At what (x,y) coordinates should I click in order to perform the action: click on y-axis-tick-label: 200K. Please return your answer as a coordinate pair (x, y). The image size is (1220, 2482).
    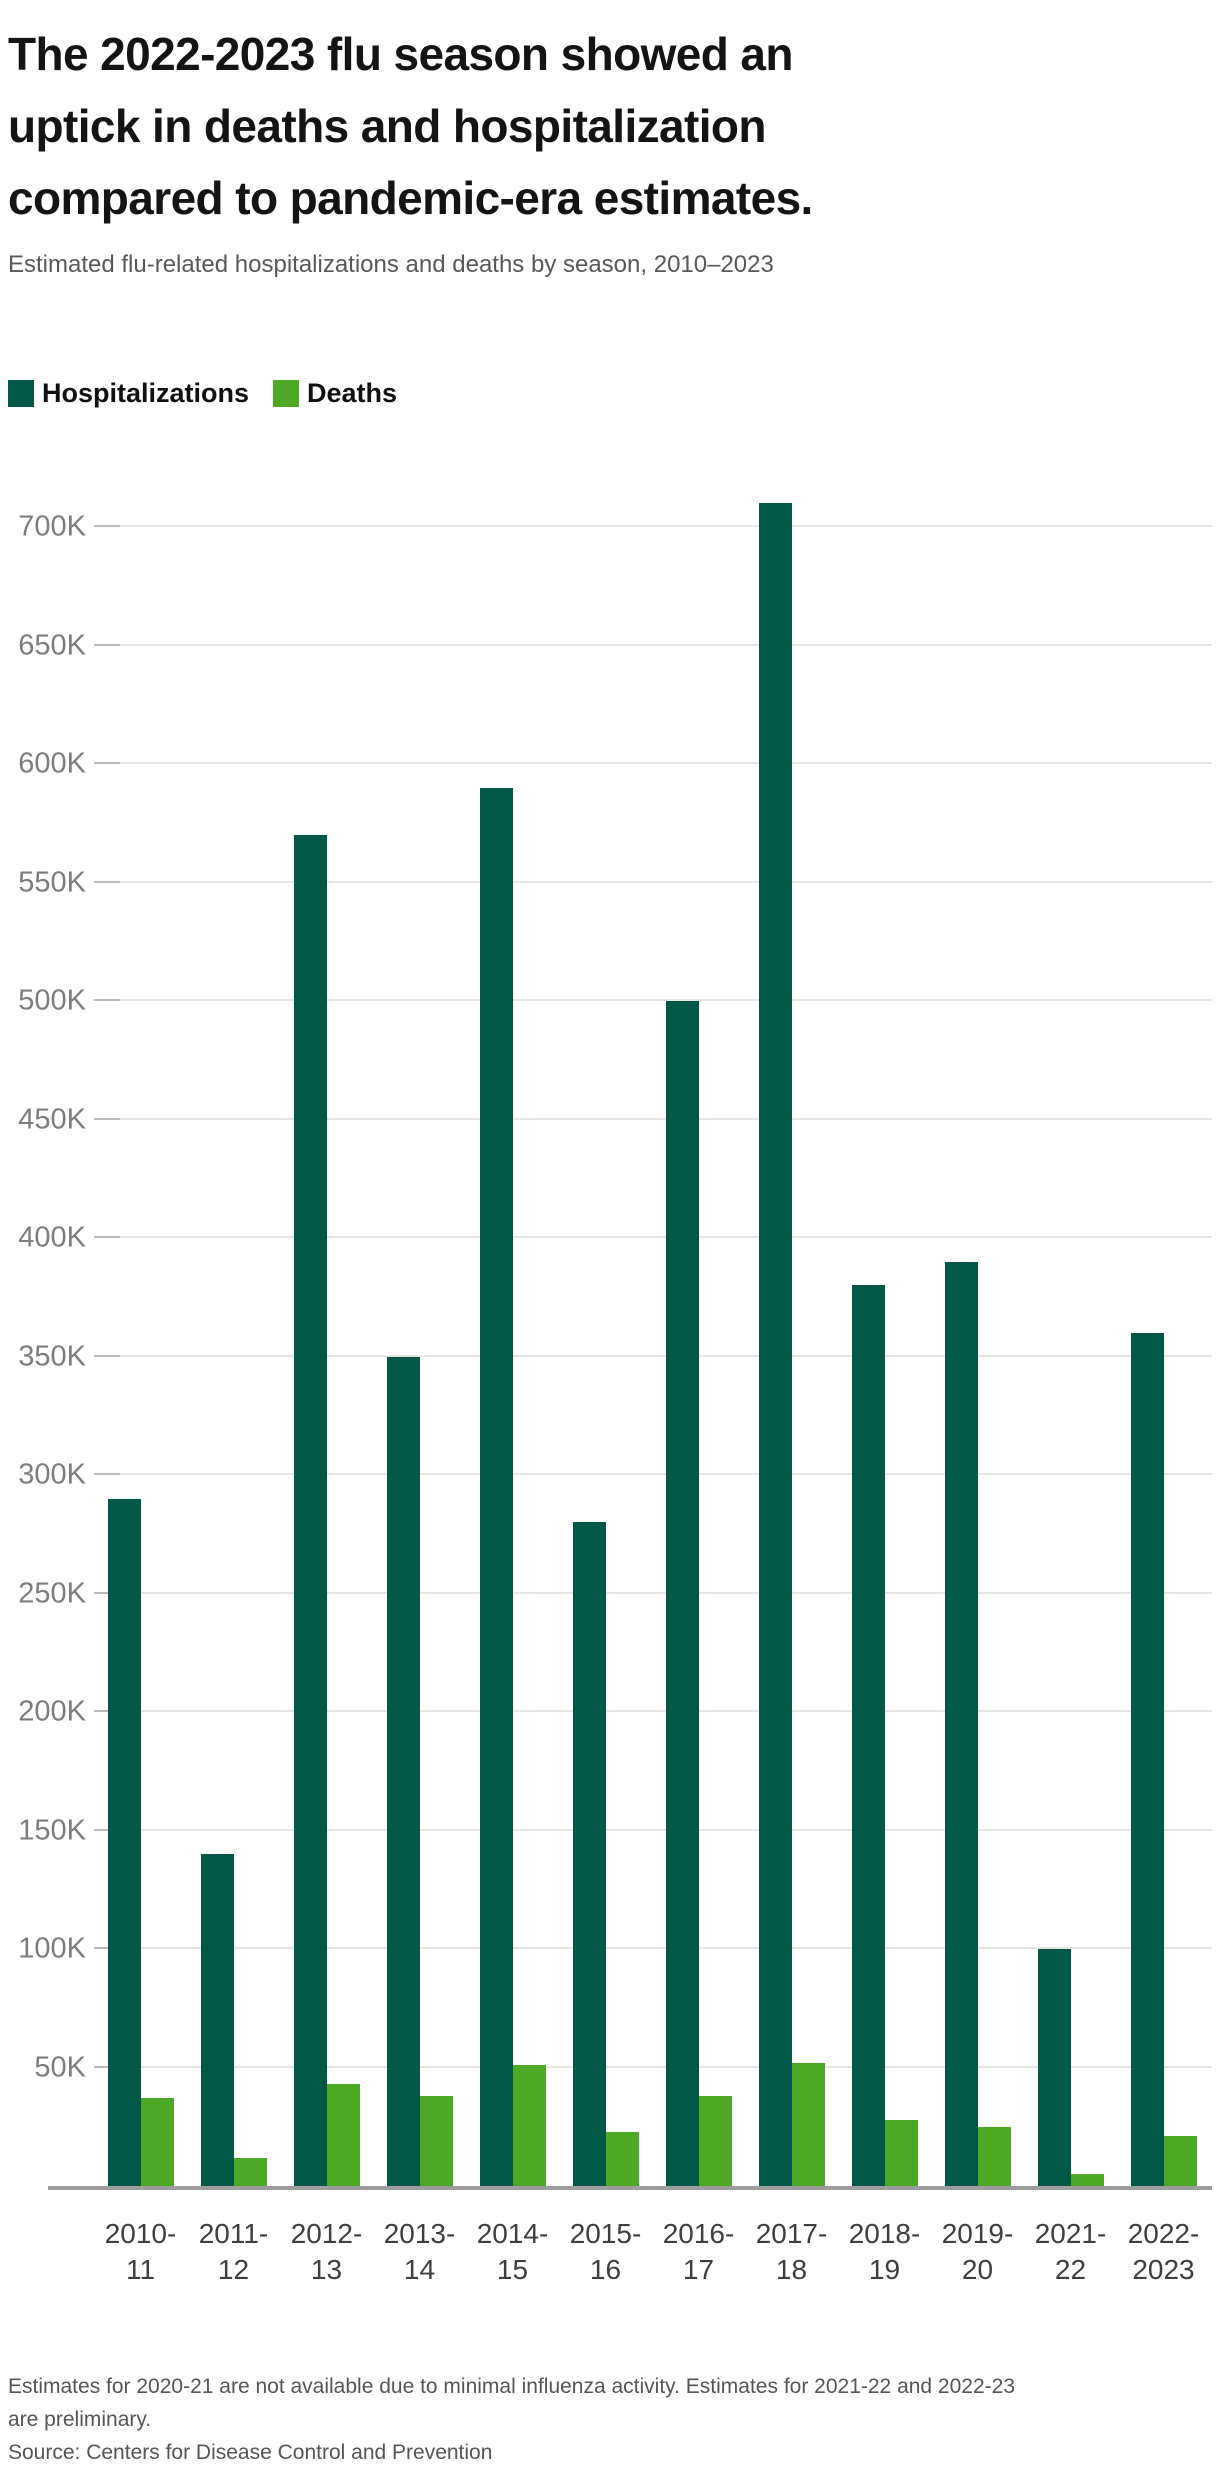
    Looking at the image, I should click on (52, 1711).